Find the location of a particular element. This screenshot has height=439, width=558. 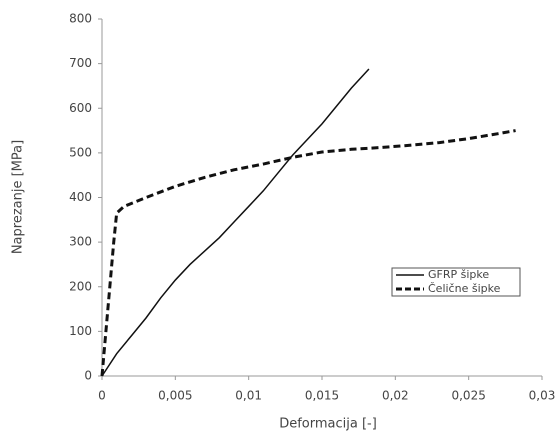

x-tick-label: 0 is located at coordinates (102, 396).